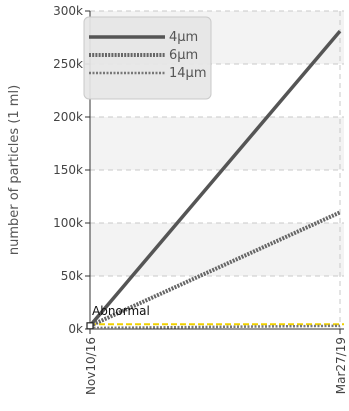  Describe the element at coordinates (341, 365) in the screenshot. I see `x-tick-label: Mar27/19` at that location.